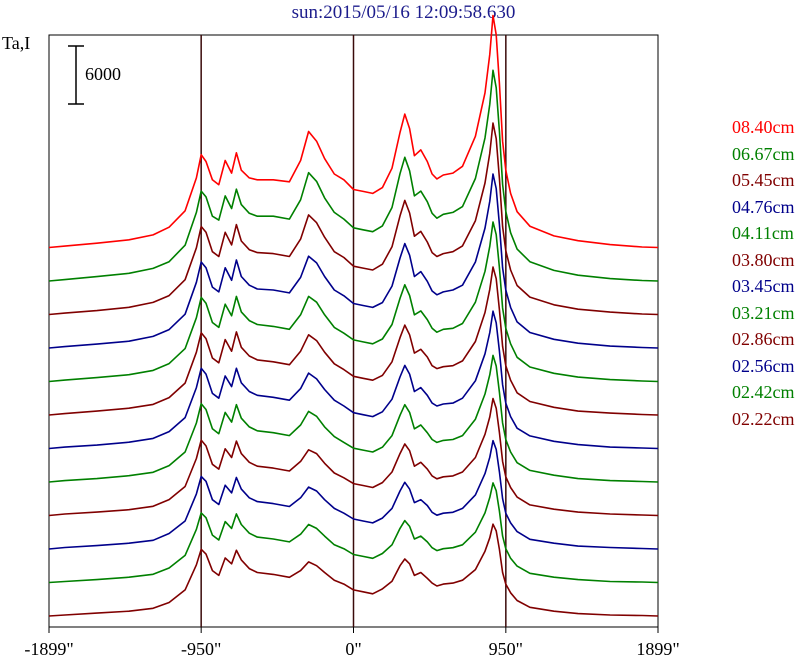 The image size is (807, 662). I want to click on x-tick-label-1: -950", so click(201, 649).